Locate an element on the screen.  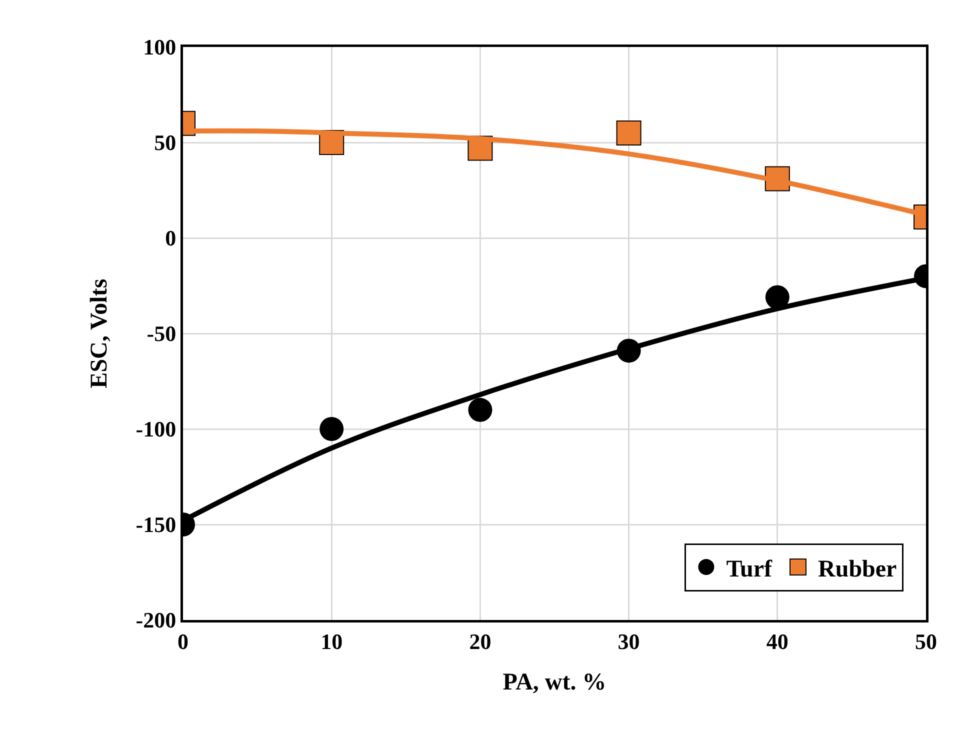
y-tick-label: -100 is located at coordinates (156, 429).